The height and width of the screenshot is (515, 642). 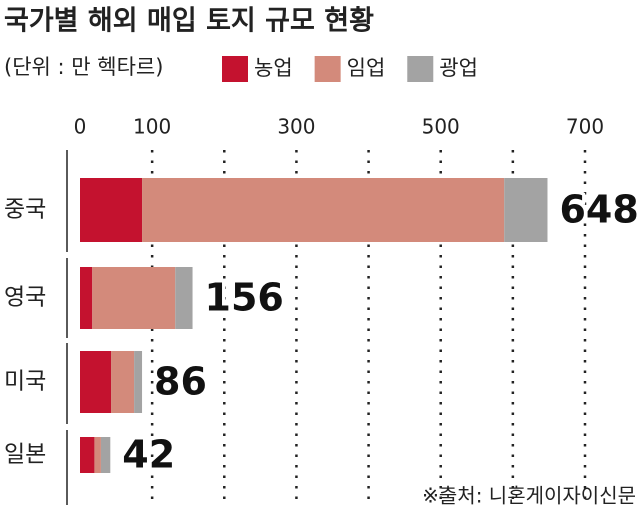 What do you see at coordinates (441, 127) in the screenshot?
I see `x-tick-label: 500` at bounding box center [441, 127].